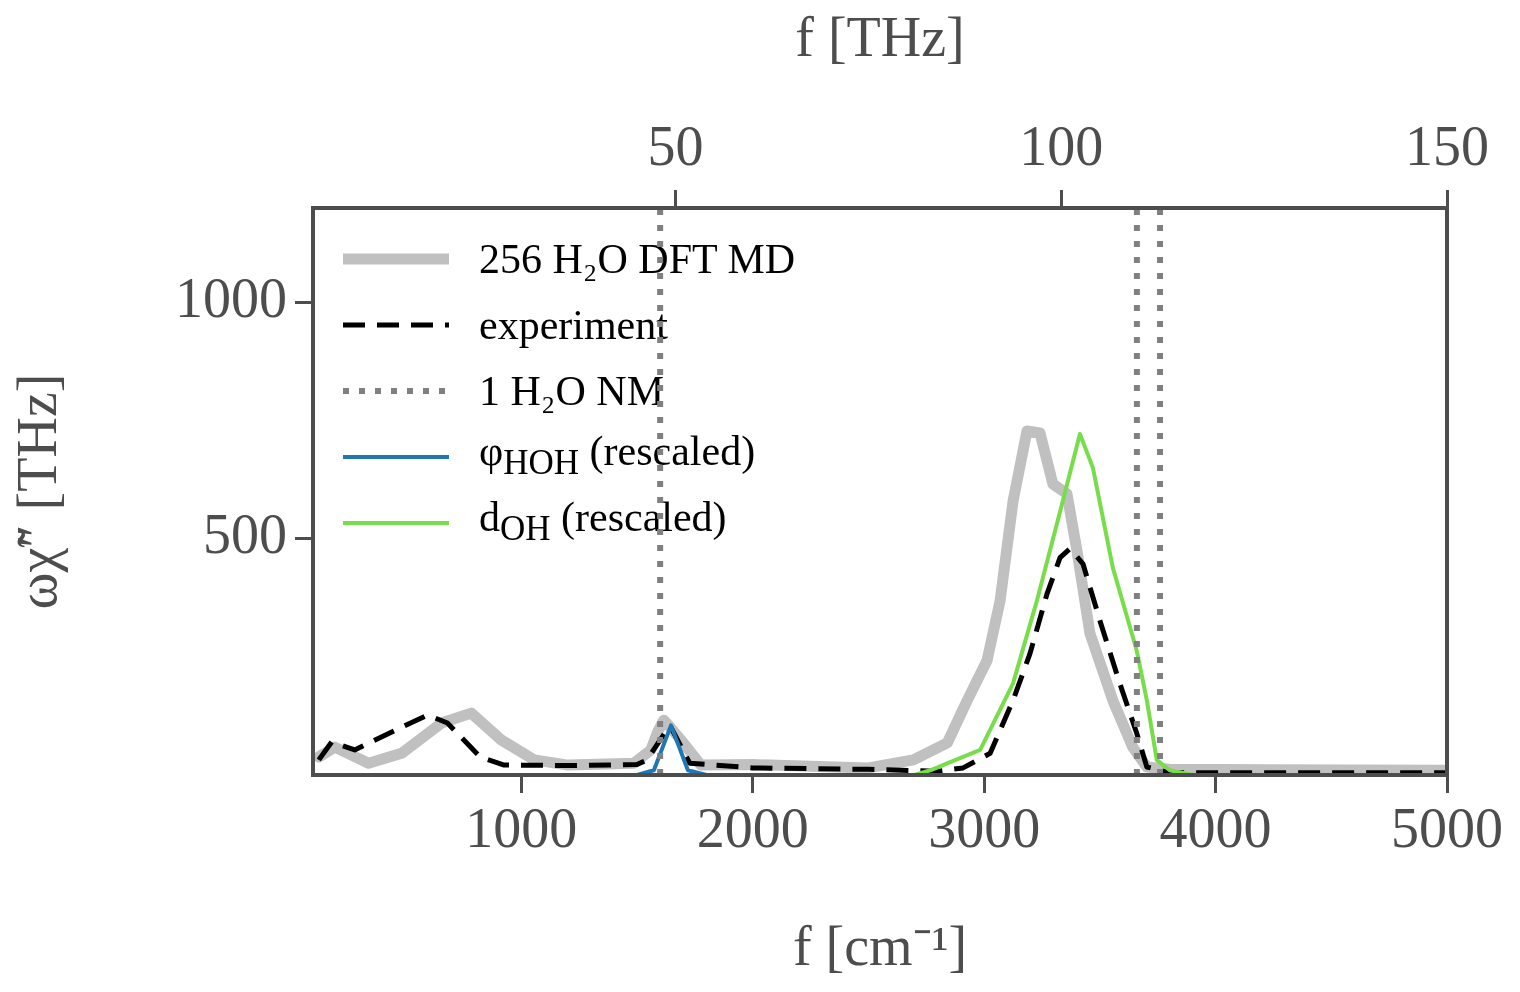 The width and height of the screenshot is (1520, 992). I want to click on legend-label: 256 H₂O DFT MD, so click(637, 259).